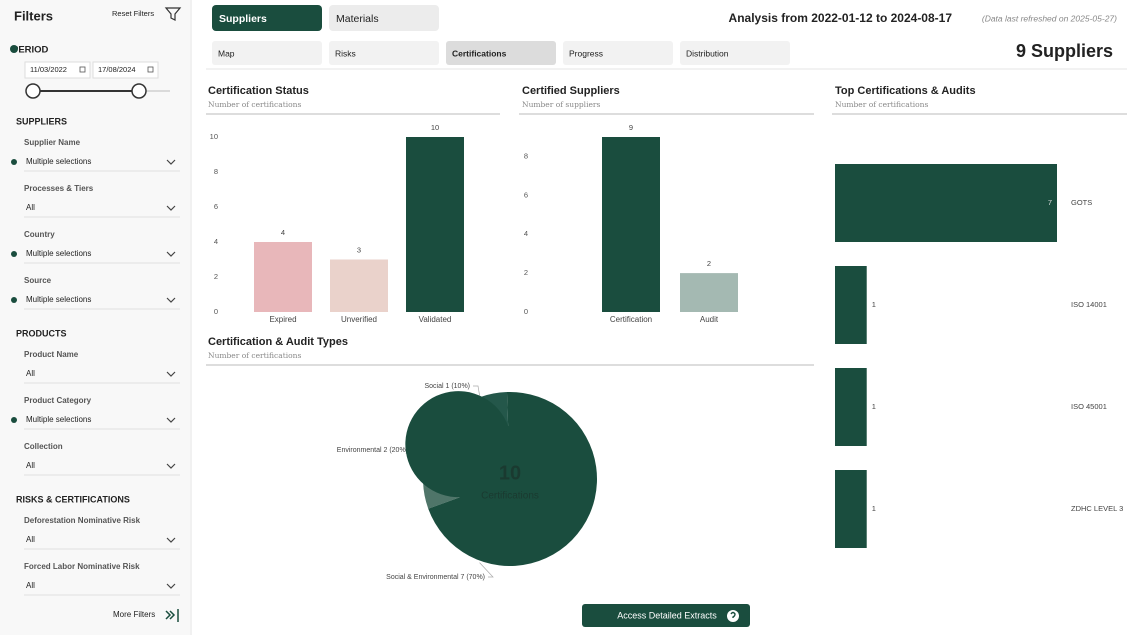  What do you see at coordinates (841, 18) in the screenshot?
I see `analysis-range: Analysis from 2022-01-12 to 2024-08-17` at bounding box center [841, 18].